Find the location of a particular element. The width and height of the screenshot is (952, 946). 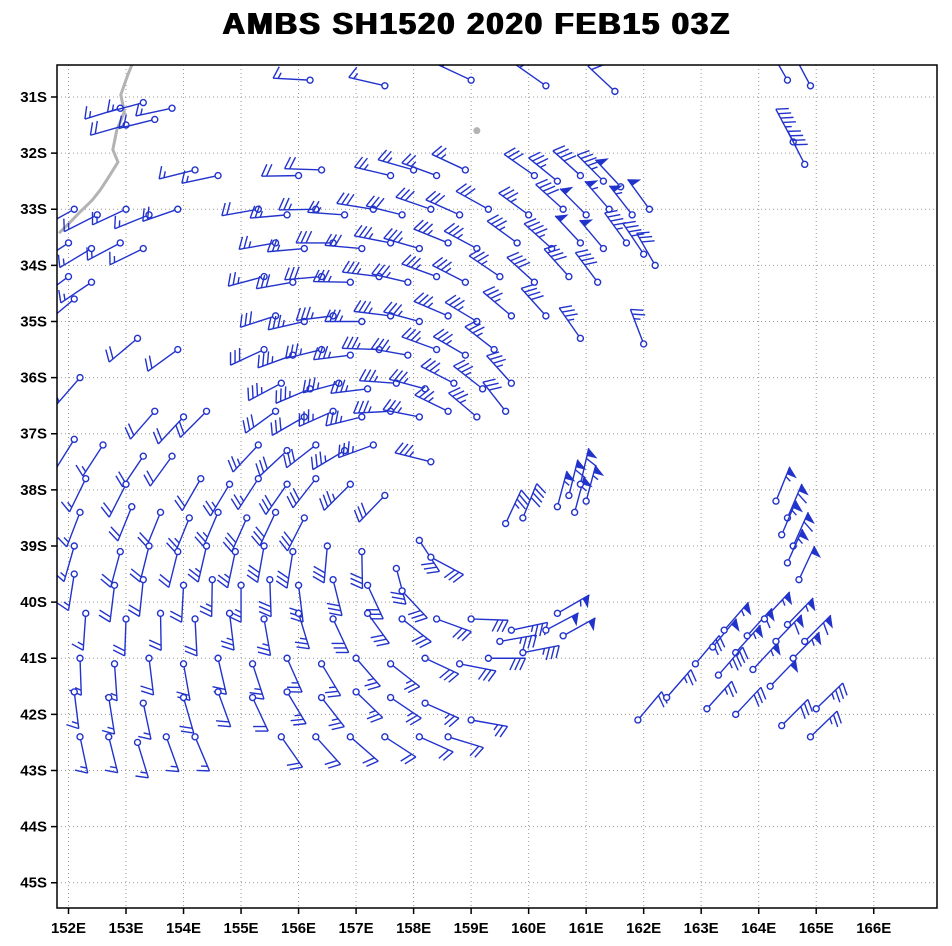

x-tick-label: 166E is located at coordinates (873, 928).